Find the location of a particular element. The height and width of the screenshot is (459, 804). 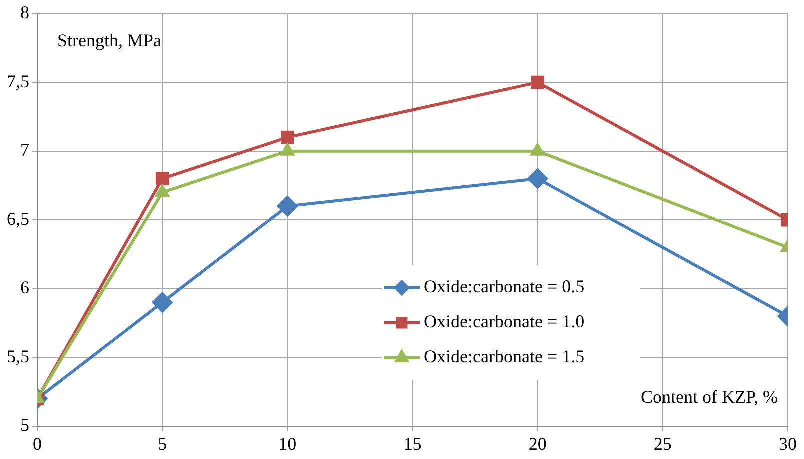

y-tick-label: 5 is located at coordinates (25, 425).